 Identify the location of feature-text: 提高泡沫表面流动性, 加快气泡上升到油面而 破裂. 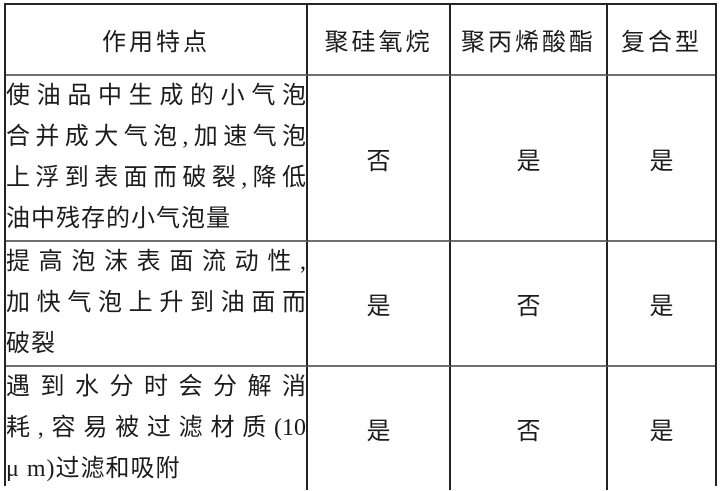
(156, 303).